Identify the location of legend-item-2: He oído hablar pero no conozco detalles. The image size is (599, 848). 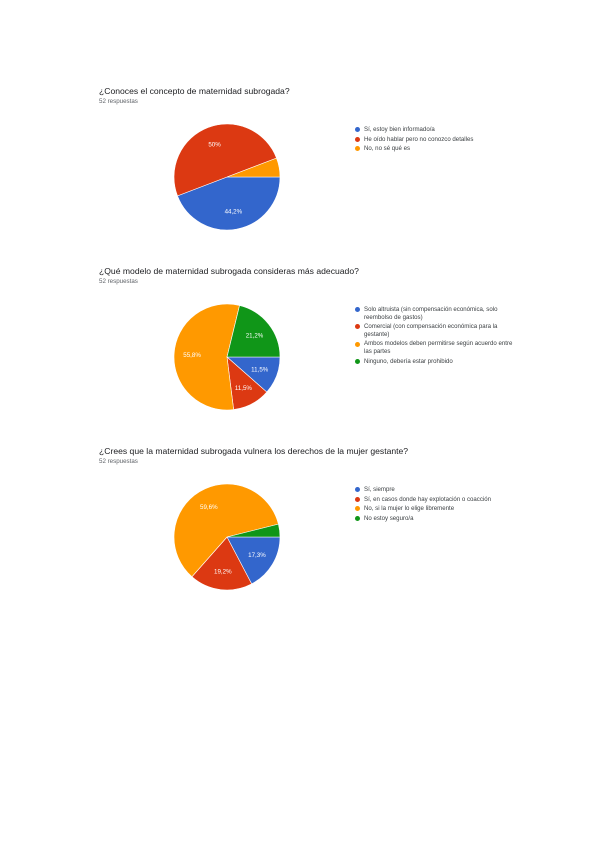
(435, 140).